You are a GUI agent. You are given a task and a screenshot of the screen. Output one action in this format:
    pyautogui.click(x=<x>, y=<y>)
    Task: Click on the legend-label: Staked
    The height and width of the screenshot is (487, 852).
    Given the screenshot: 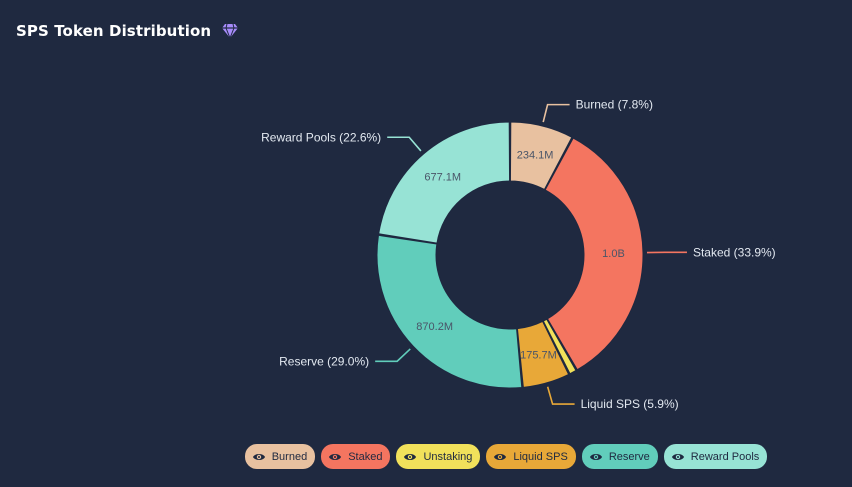 What is the action you would take?
    pyautogui.click(x=365, y=456)
    